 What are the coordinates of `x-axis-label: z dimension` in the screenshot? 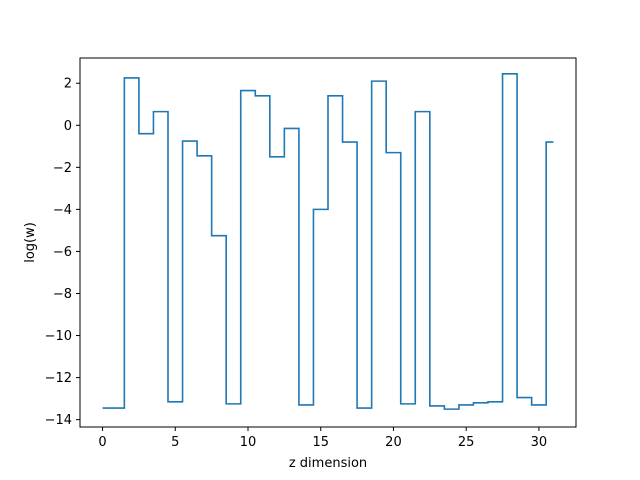 It's located at (328, 463).